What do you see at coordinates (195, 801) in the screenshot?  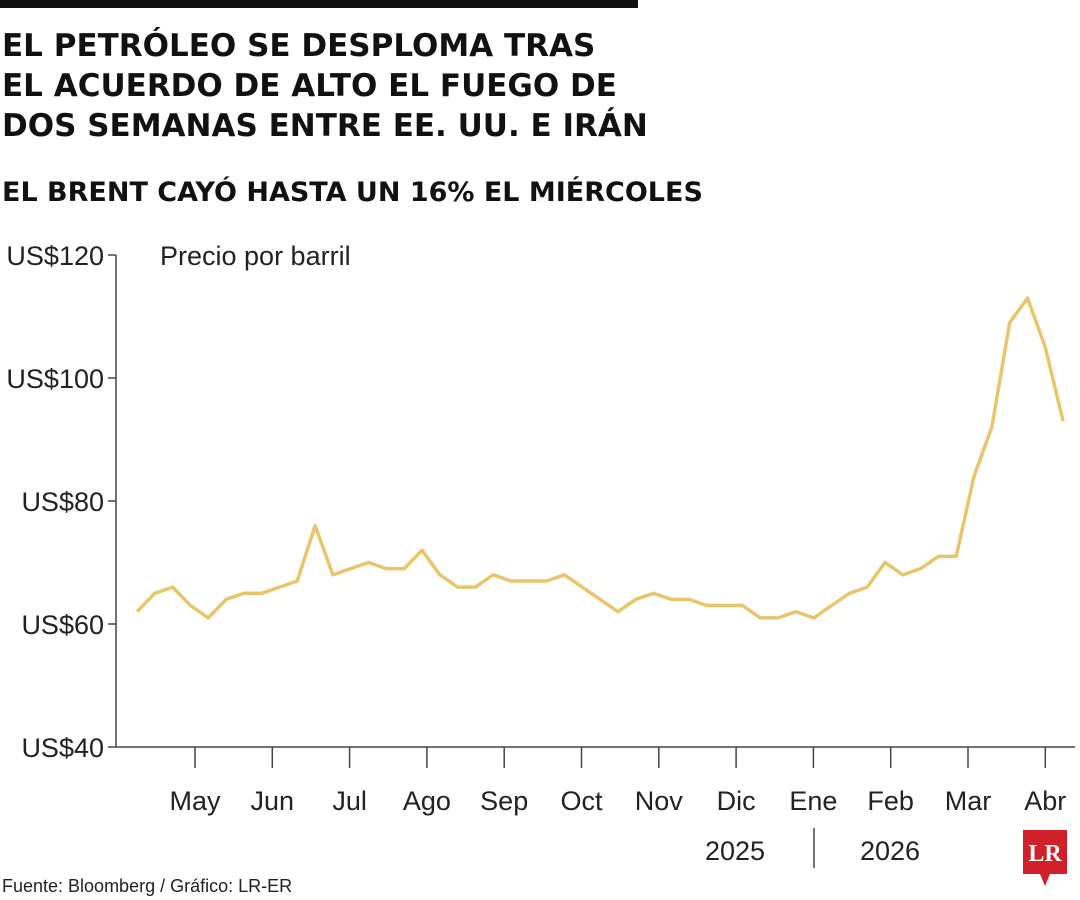 I see `x-tick-label: May` at bounding box center [195, 801].